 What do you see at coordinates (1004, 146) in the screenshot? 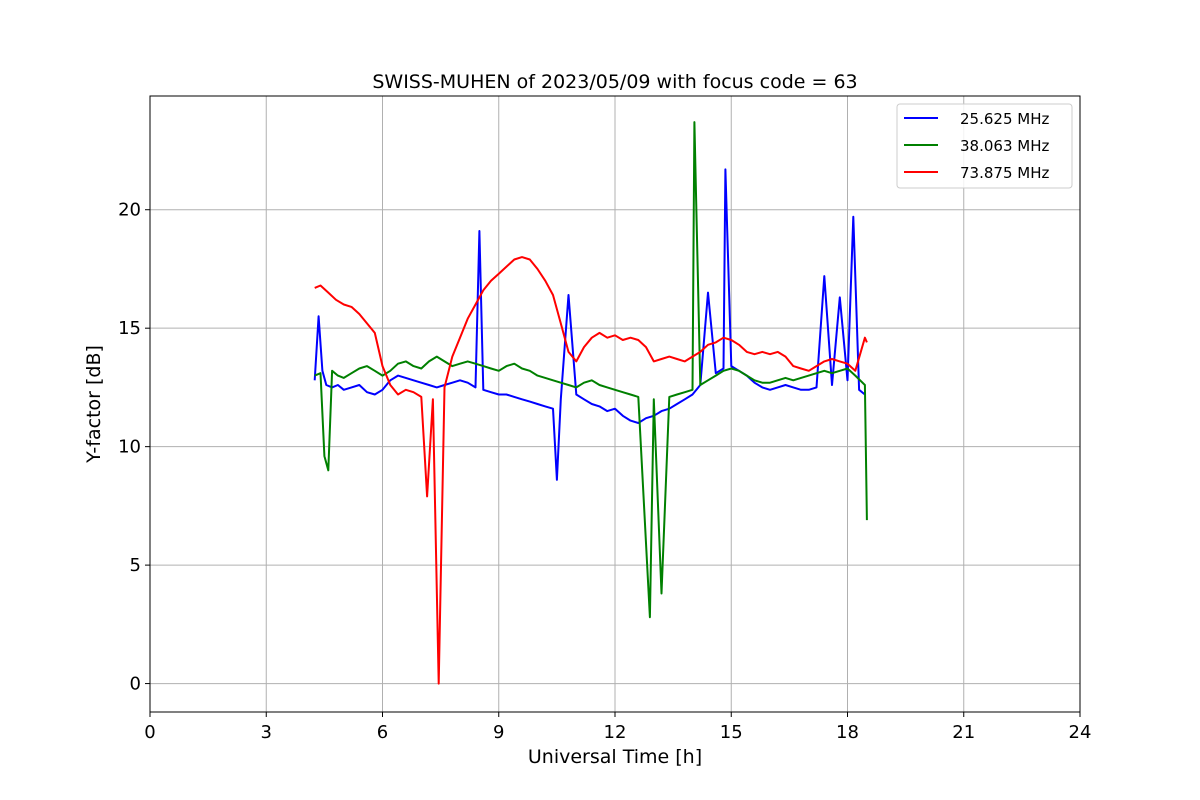
I see `legend-label-38mhz: 38.063 MHz` at bounding box center [1004, 146].